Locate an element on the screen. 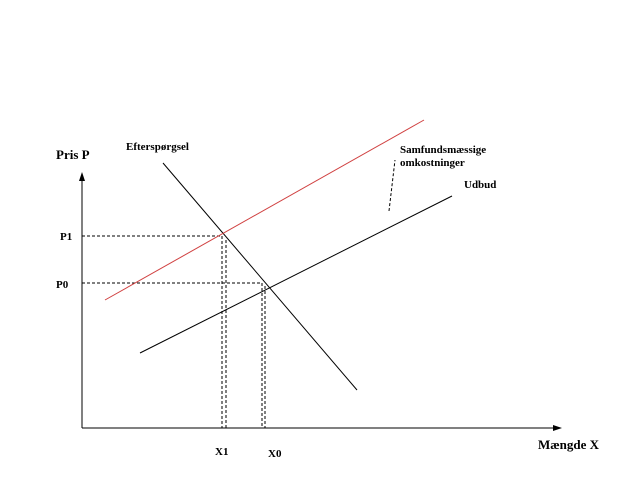 This screenshot has width=627, height=481. y-axis-label: Pris P is located at coordinates (73, 154).